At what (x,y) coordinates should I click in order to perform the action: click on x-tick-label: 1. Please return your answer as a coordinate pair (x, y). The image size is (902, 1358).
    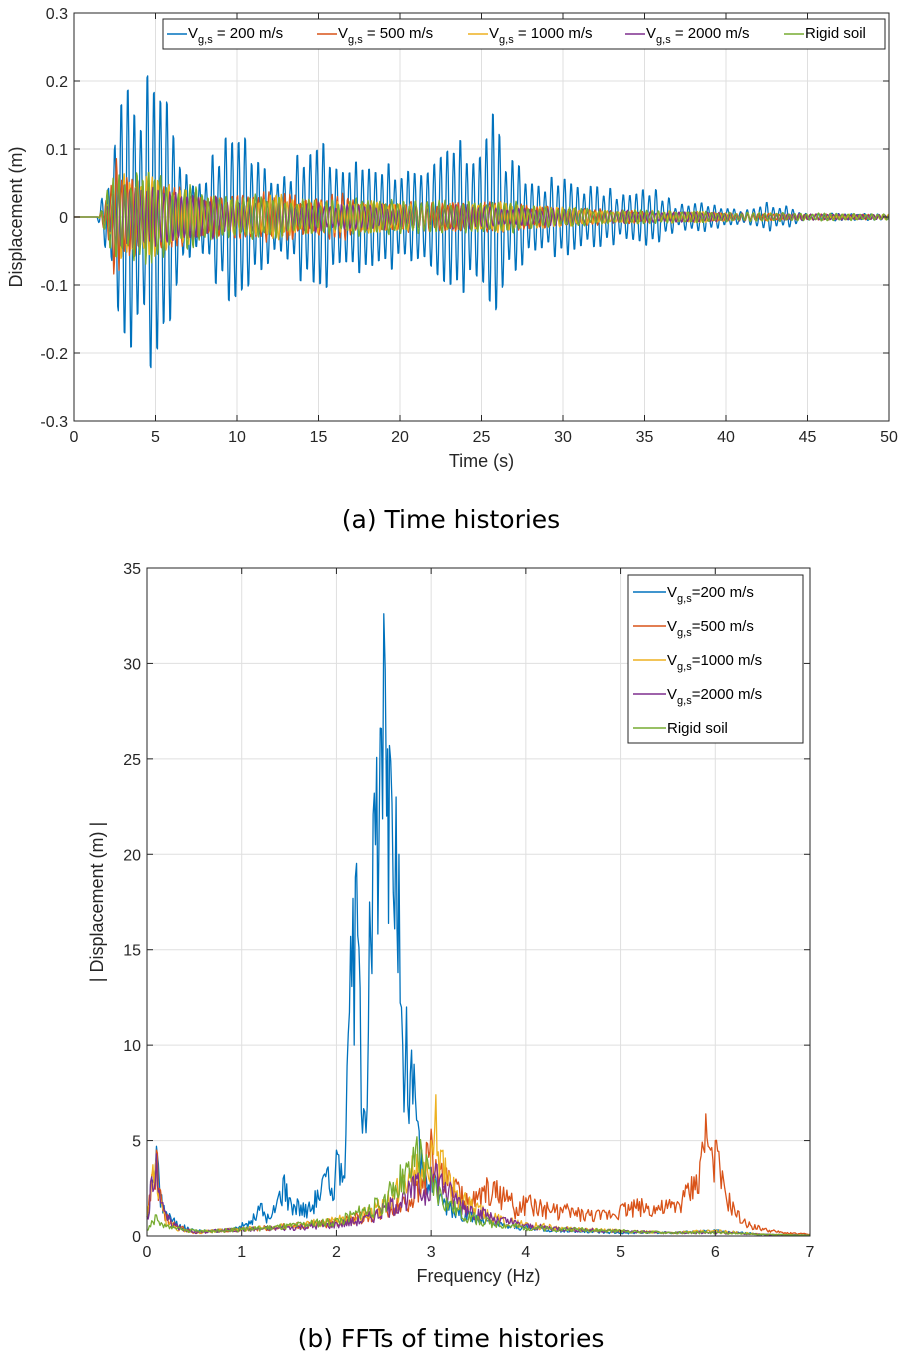
    Looking at the image, I should click on (241, 1252).